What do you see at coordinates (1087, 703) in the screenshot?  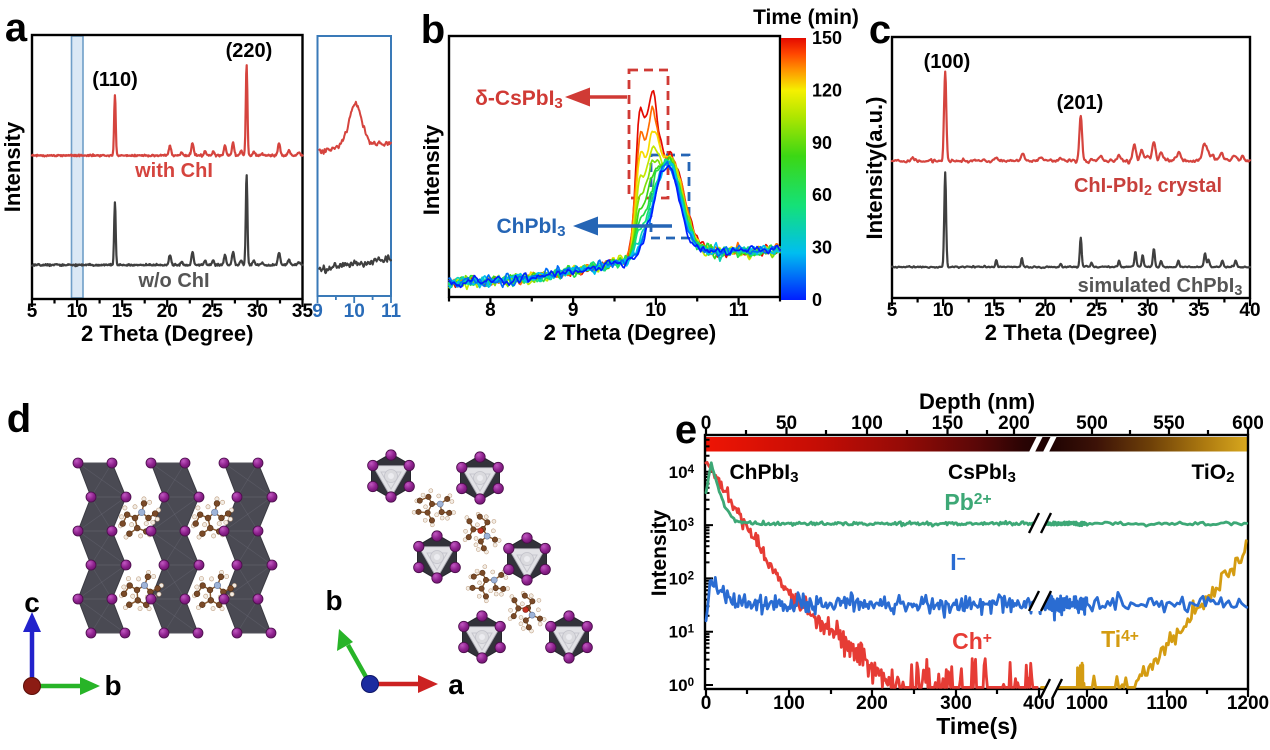 I see `svg-text: 1000` at bounding box center [1087, 703].